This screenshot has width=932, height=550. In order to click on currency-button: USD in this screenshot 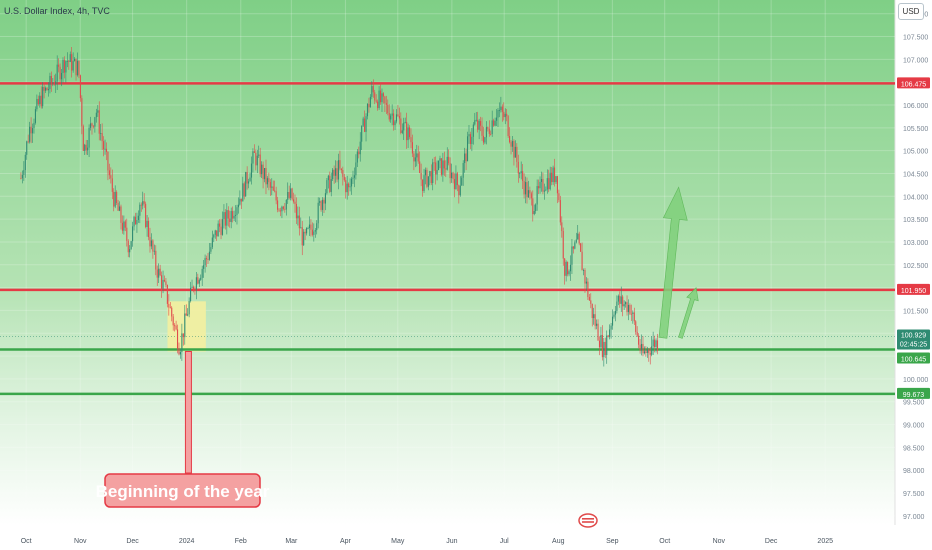, I will do `click(911, 11)`.